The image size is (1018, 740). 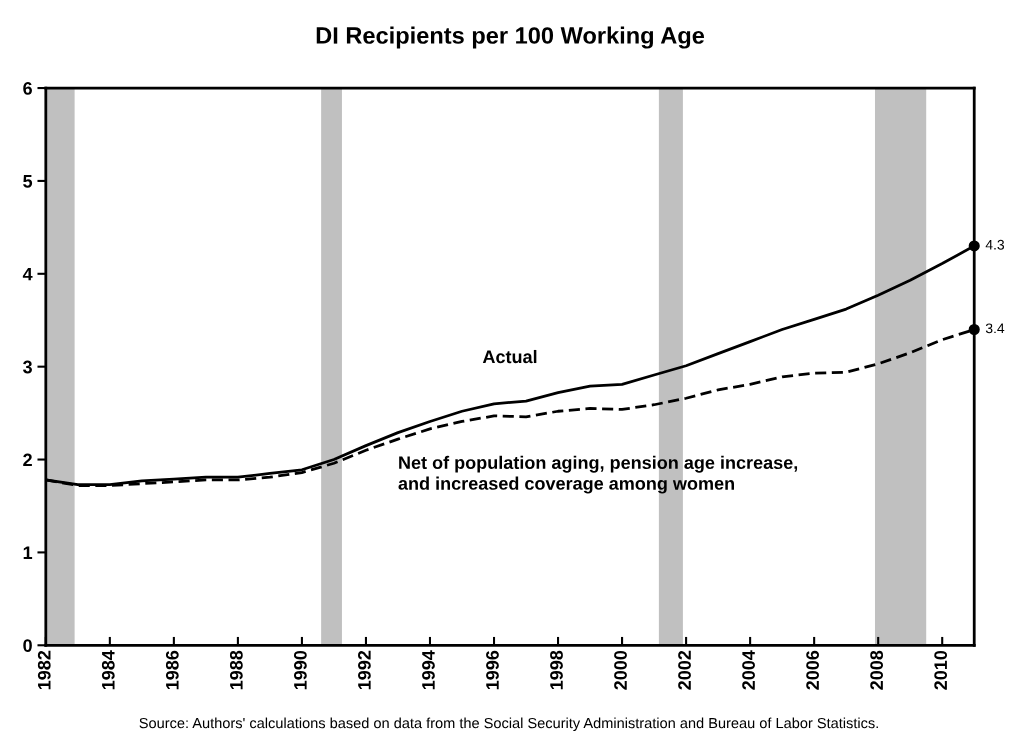 I want to click on y-tick-label: 2, so click(x=27, y=460).